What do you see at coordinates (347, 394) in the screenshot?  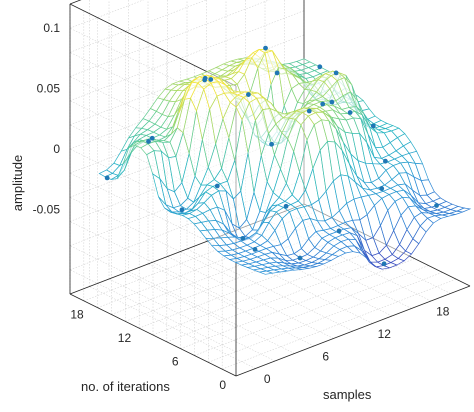 I see `x-axis-label: samples` at bounding box center [347, 394].